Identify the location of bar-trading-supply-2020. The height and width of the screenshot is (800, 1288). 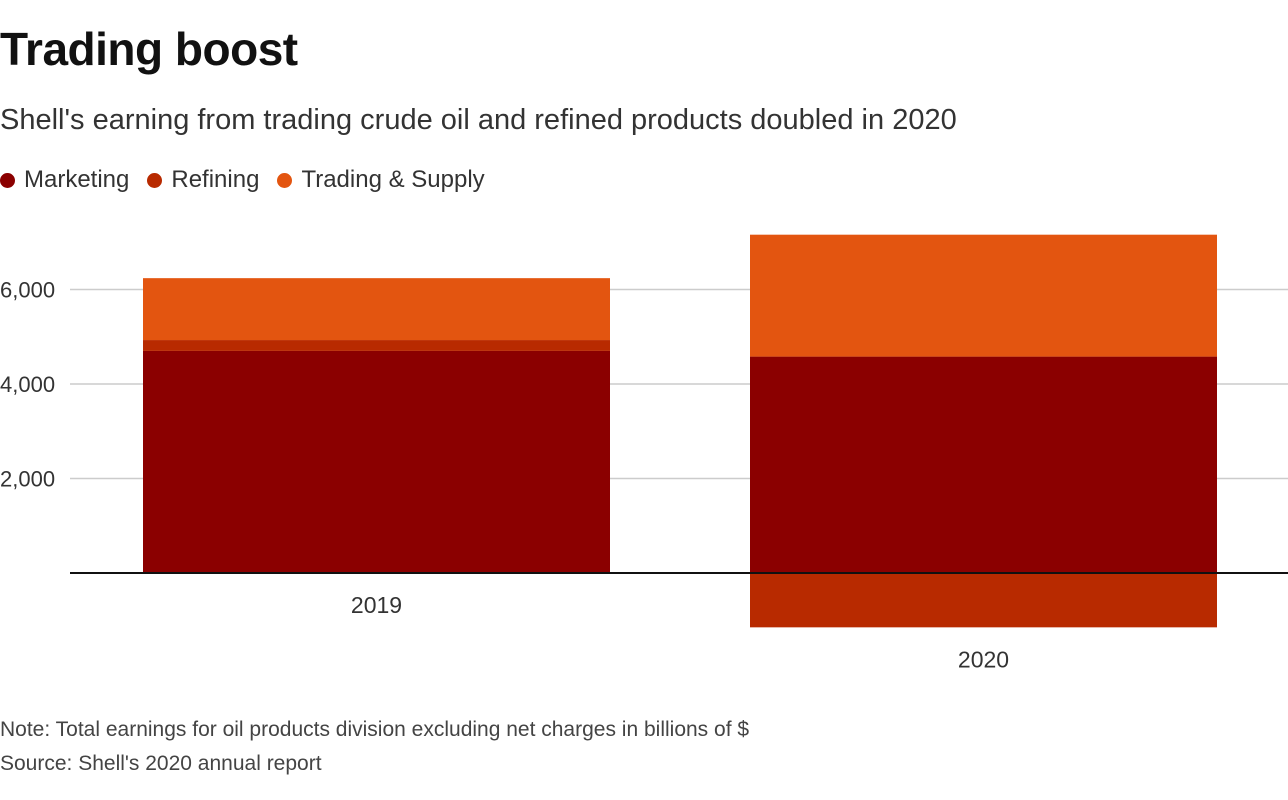
(983, 295).